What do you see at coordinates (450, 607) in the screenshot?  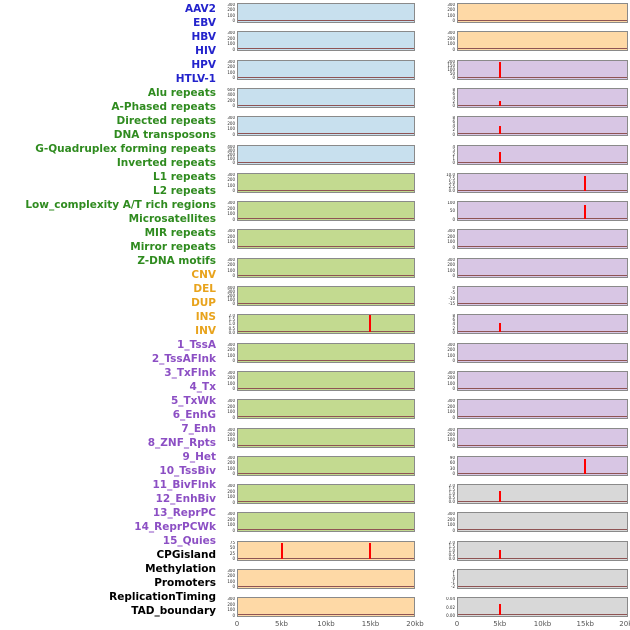 I see `y-tick-label: 0.02` at bounding box center [450, 607].